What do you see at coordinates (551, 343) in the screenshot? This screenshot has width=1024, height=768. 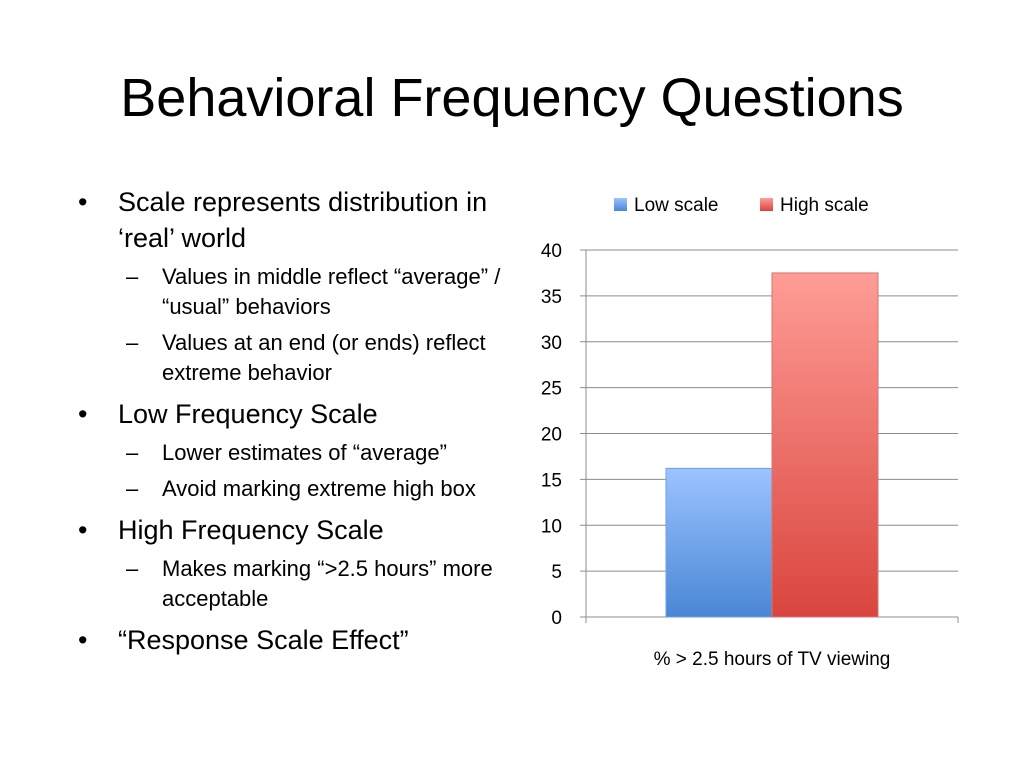 I see `y-tick-label: 30` at bounding box center [551, 343].